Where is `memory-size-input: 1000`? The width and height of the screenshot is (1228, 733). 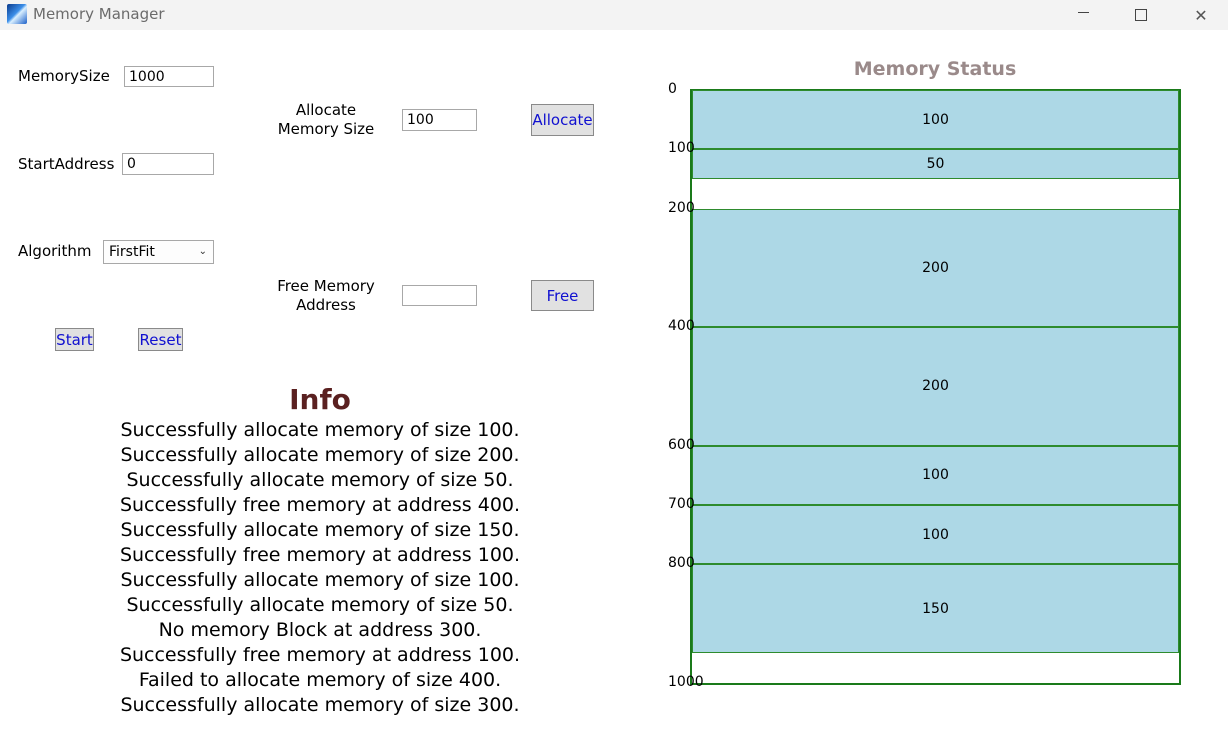 memory-size-input: 1000 is located at coordinates (169, 76).